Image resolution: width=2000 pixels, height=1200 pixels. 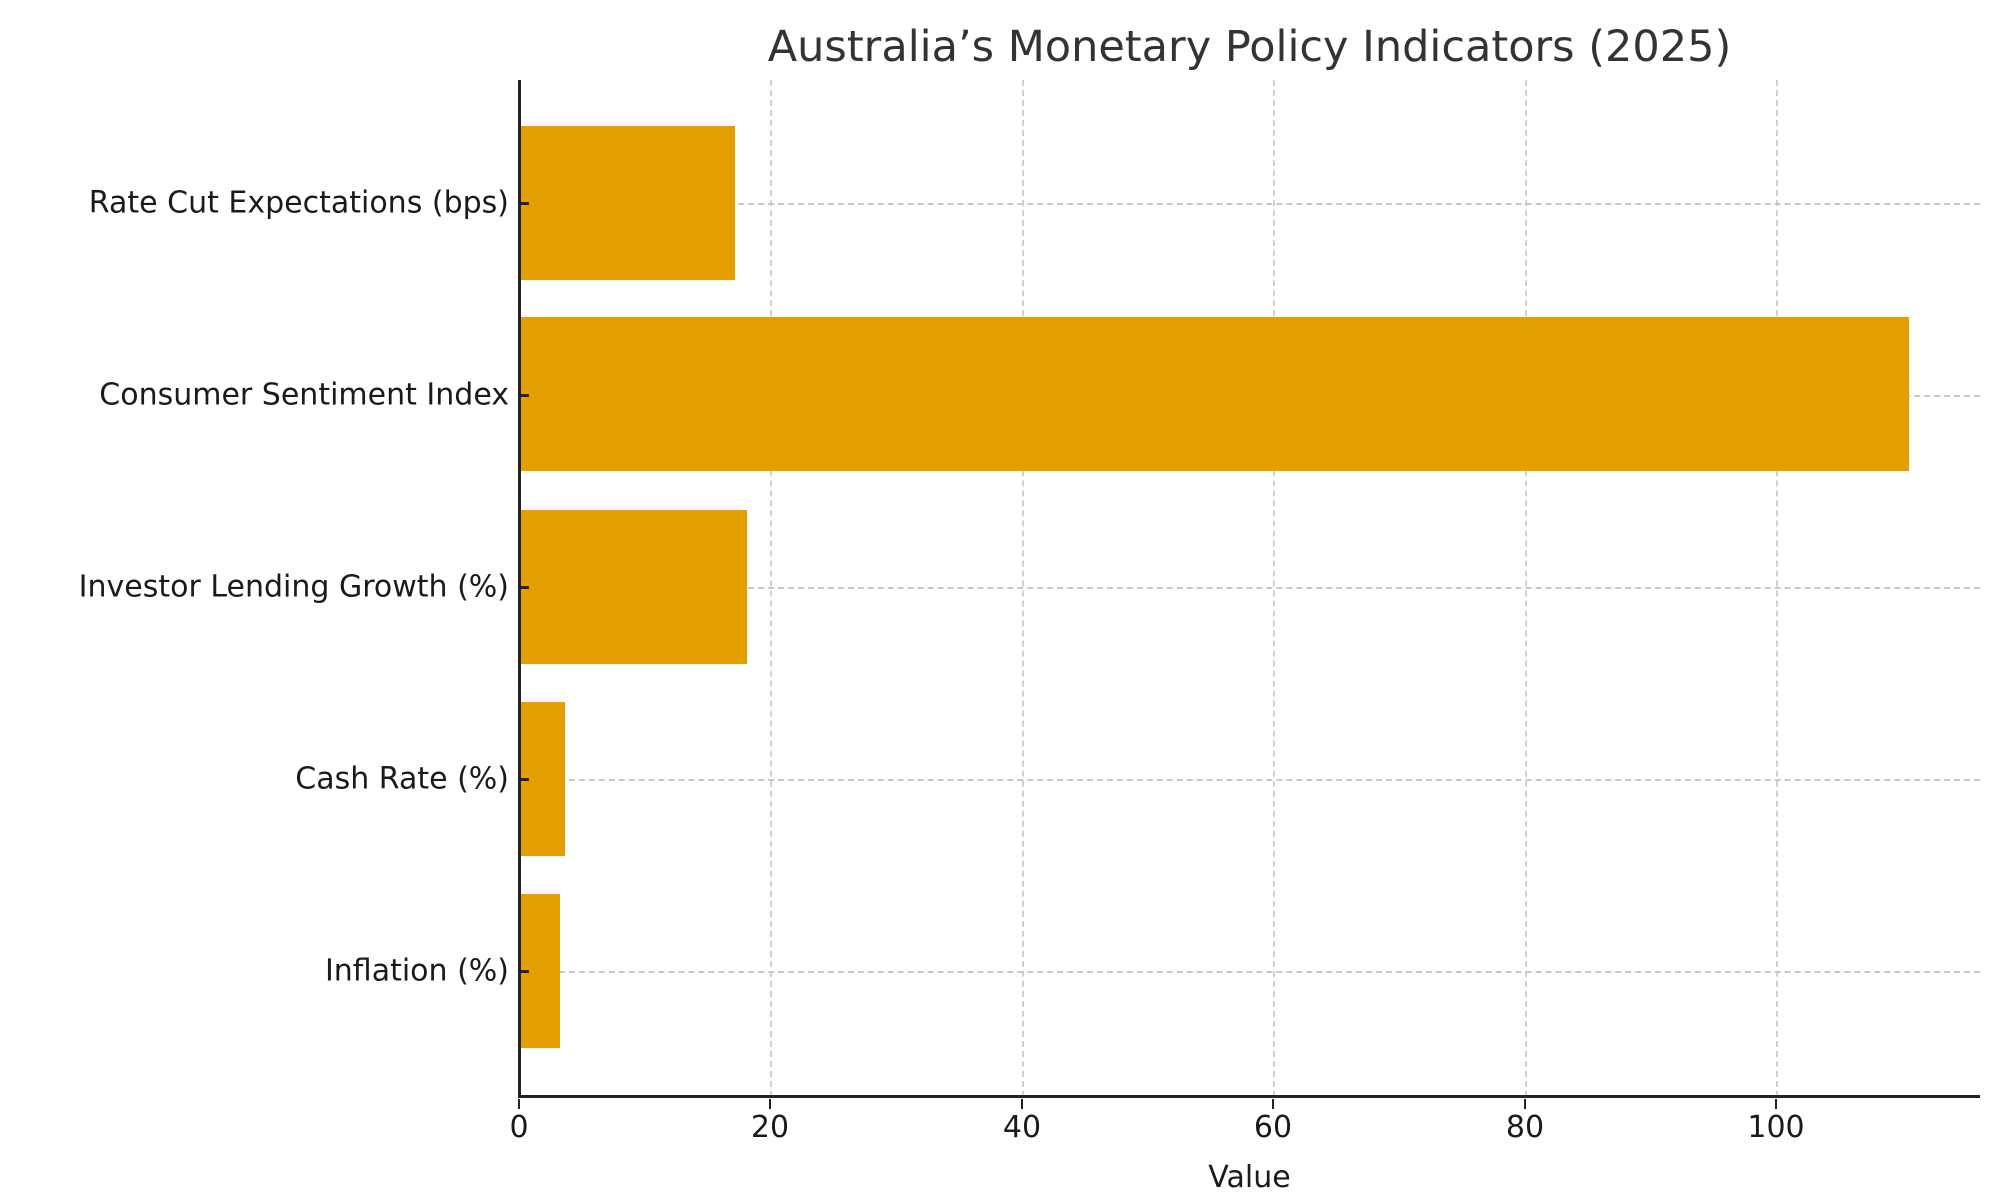 I want to click on x-tick-label: 60, so click(x=1273, y=1127).